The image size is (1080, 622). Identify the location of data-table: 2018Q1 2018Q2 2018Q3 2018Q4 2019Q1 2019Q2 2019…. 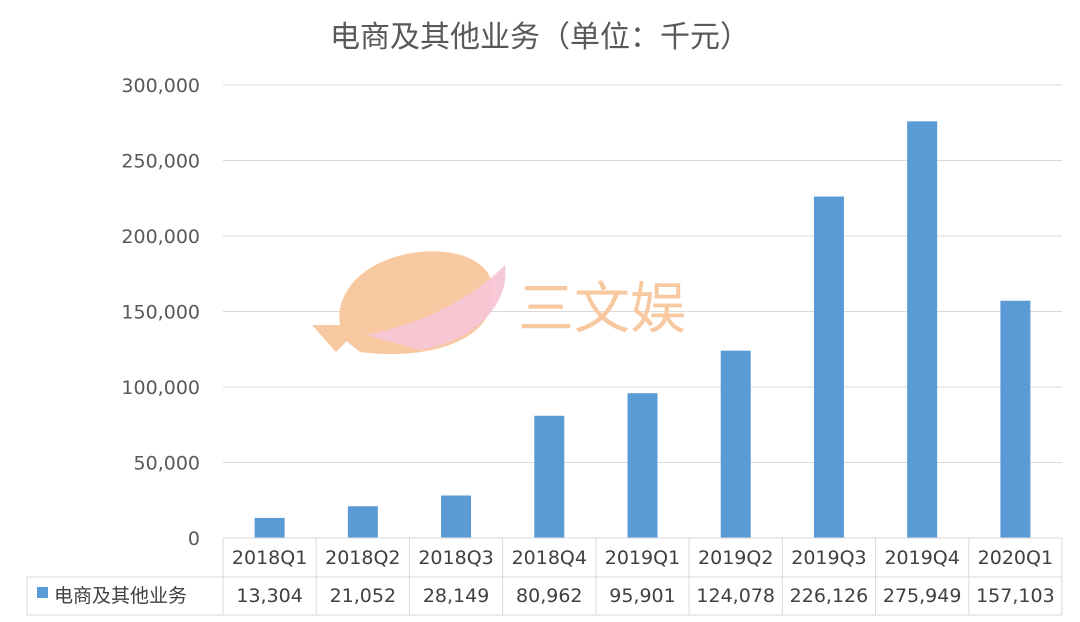
(544, 576).